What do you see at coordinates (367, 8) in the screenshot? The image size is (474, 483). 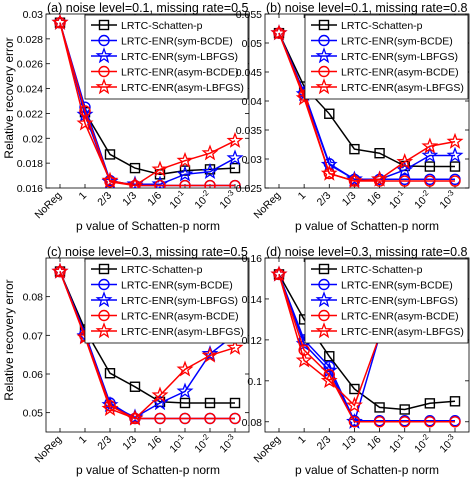 I see `chart-title: (b) noise level=0.1, missing rate=0.8` at bounding box center [367, 8].